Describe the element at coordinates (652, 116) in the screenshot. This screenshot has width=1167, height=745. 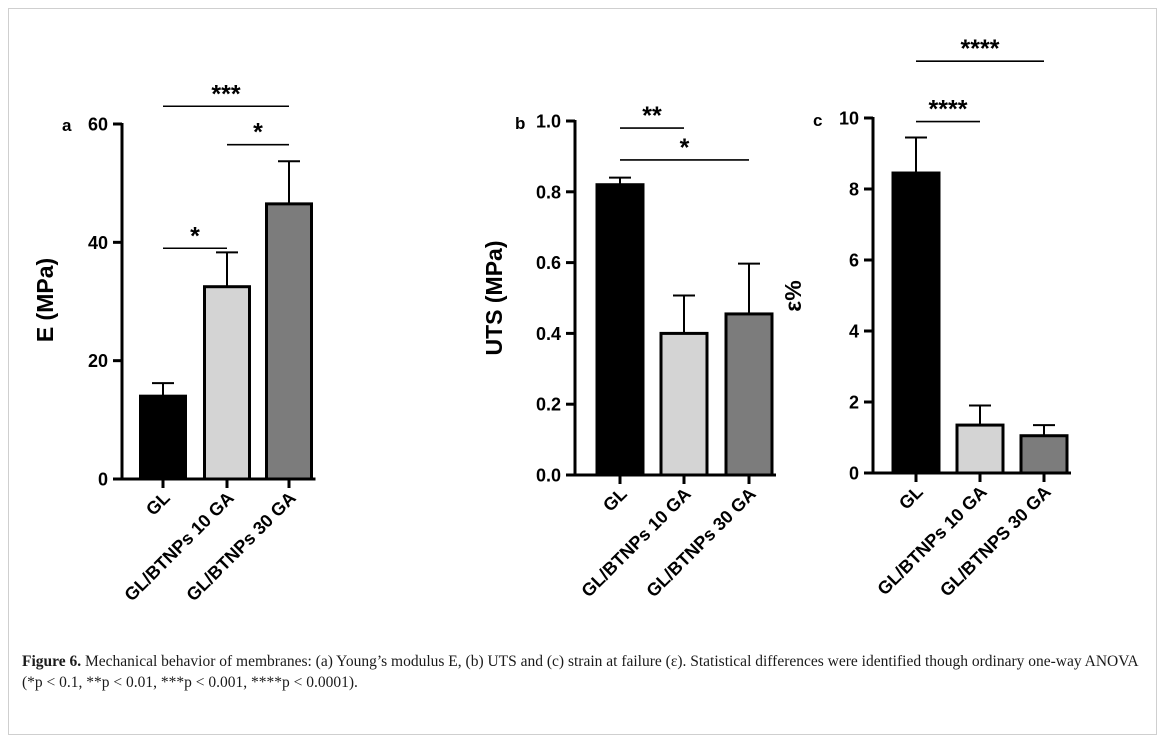
I see `significance-stars: **` at that location.